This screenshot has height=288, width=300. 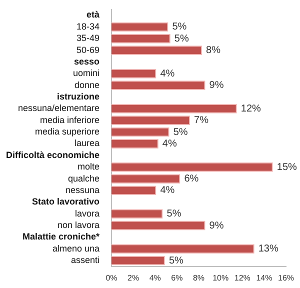 What do you see at coordinates (67, 131) in the screenshot?
I see `y-tick-label: media superiore` at bounding box center [67, 131].